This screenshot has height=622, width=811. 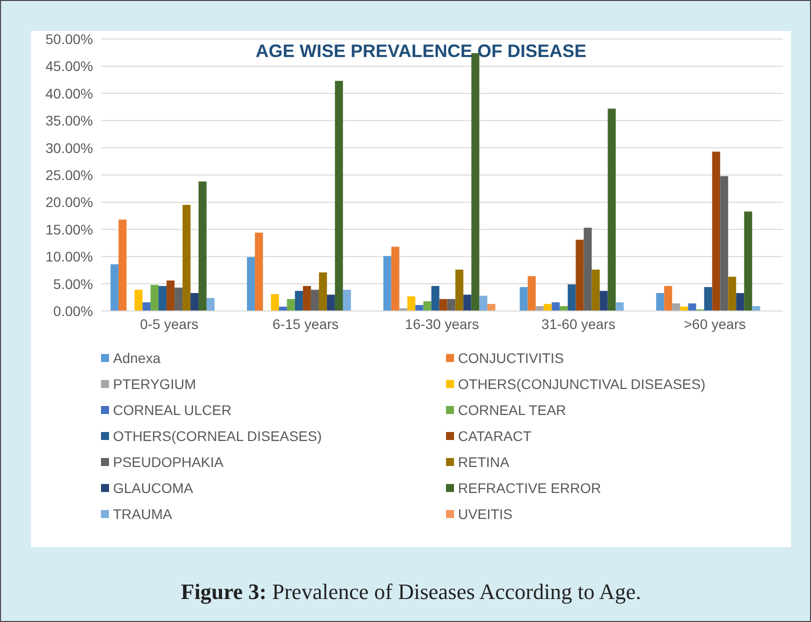 I want to click on x-tick-label: 31-60 years, so click(x=578, y=324).